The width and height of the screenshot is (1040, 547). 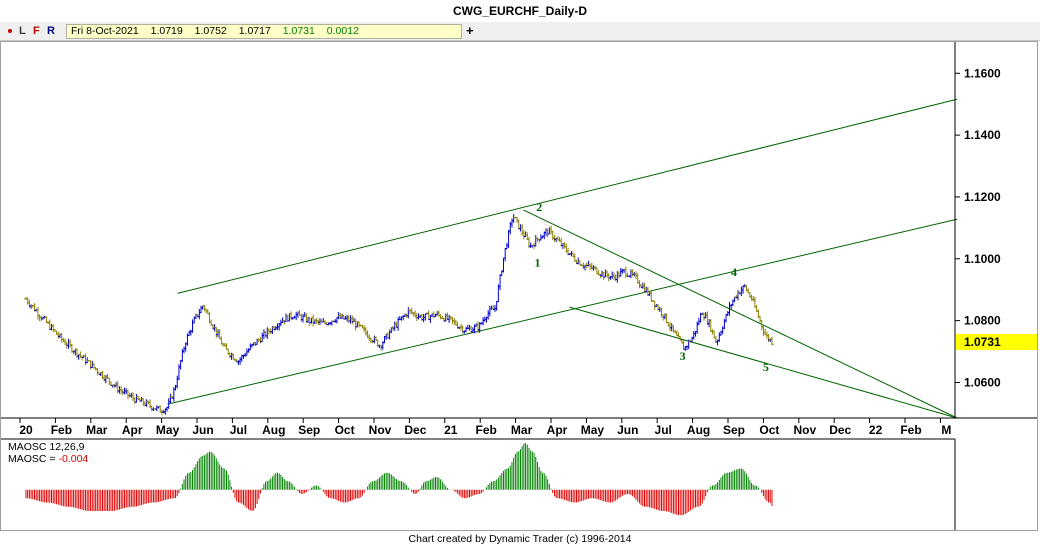 I want to click on dot-svg, so click(x=10, y=31).